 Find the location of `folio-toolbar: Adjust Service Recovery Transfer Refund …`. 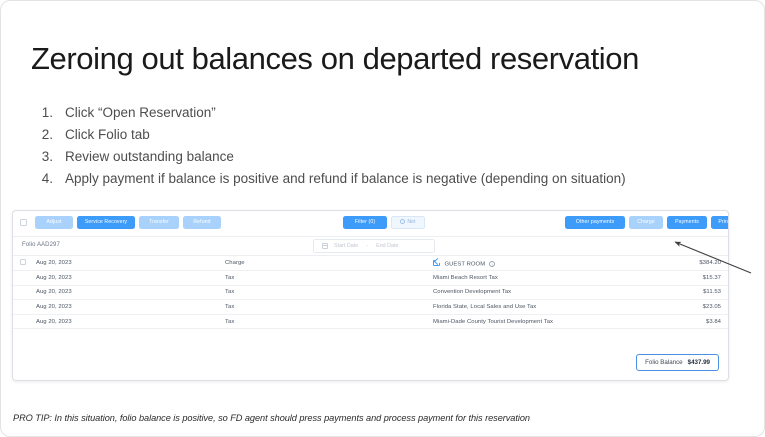

folio-toolbar: Adjust Service Recovery Transfer Refund … is located at coordinates (370, 224).